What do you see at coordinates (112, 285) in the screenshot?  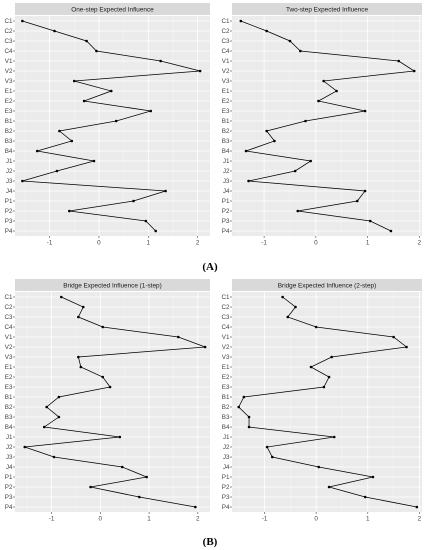 I see `panel-title: Bridge Expected Influence (1-step)` at bounding box center [112, 285].